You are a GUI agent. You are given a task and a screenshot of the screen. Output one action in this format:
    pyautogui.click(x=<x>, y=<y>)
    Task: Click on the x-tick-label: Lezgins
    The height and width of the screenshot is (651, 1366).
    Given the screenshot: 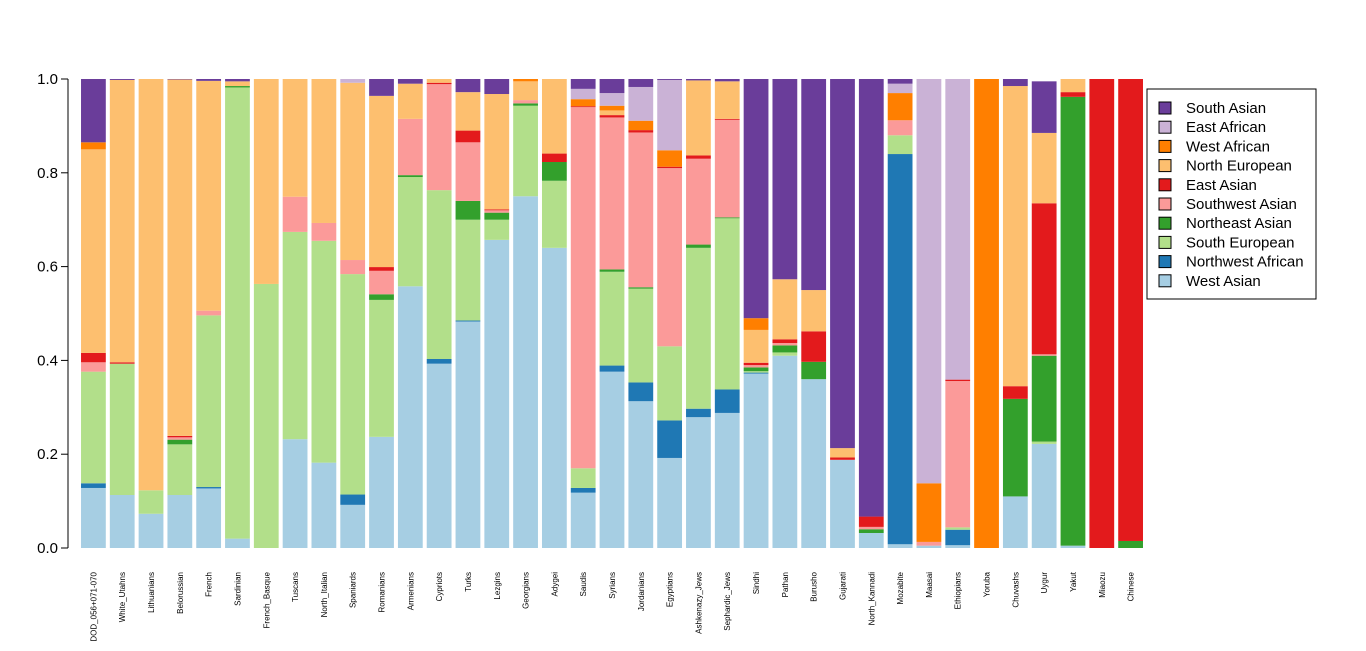 What is the action you would take?
    pyautogui.click(x=497, y=586)
    